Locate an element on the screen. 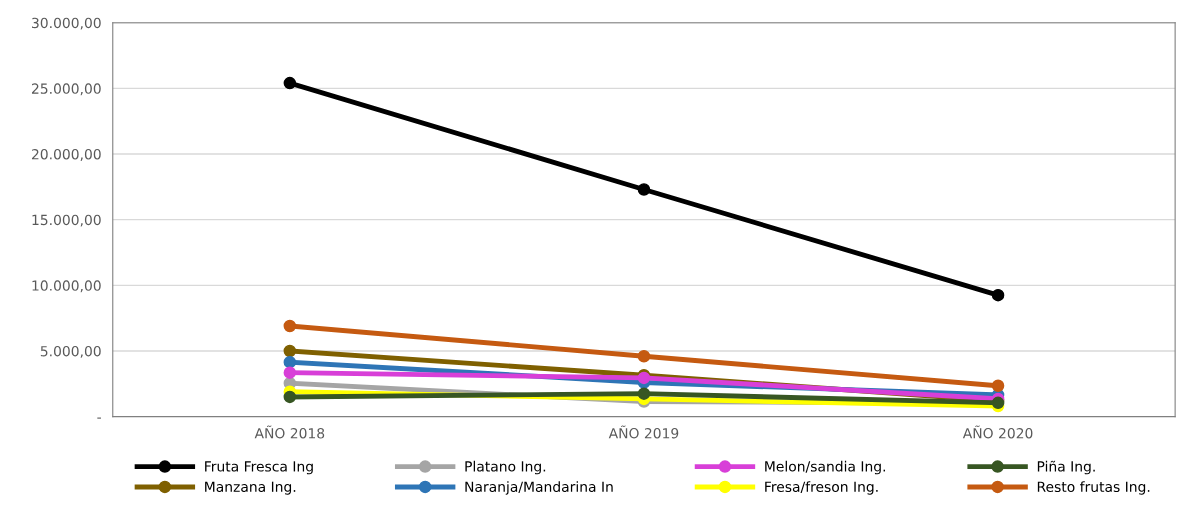 The height and width of the screenshot is (505, 1187). x-tick-label: AÑO 2018 is located at coordinates (289, 432).